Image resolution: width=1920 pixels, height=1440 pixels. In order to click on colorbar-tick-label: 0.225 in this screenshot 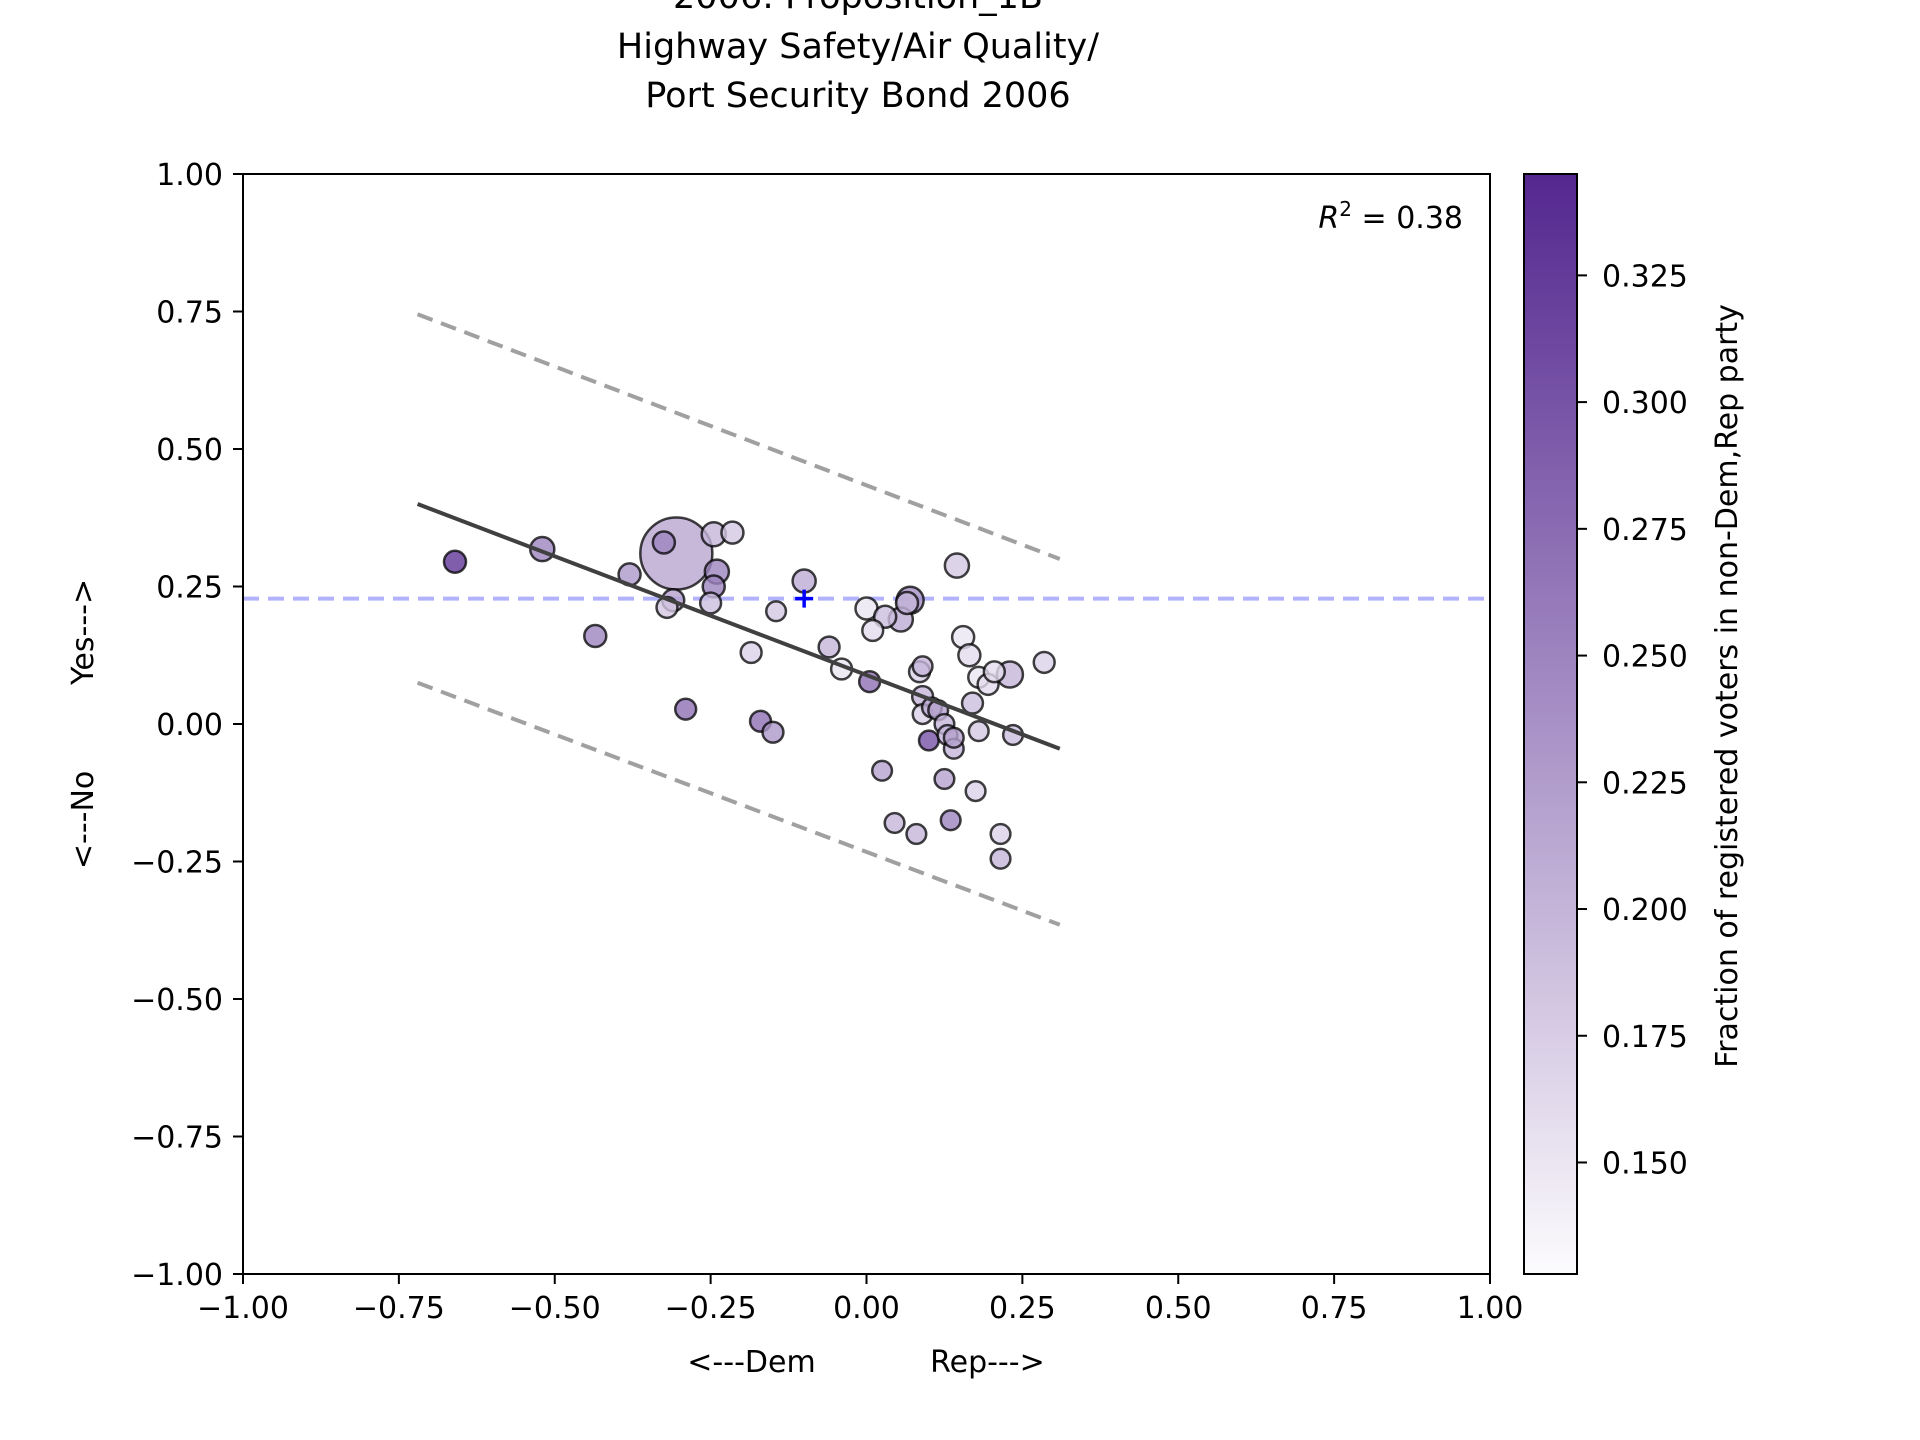, I will do `click(1645, 783)`.